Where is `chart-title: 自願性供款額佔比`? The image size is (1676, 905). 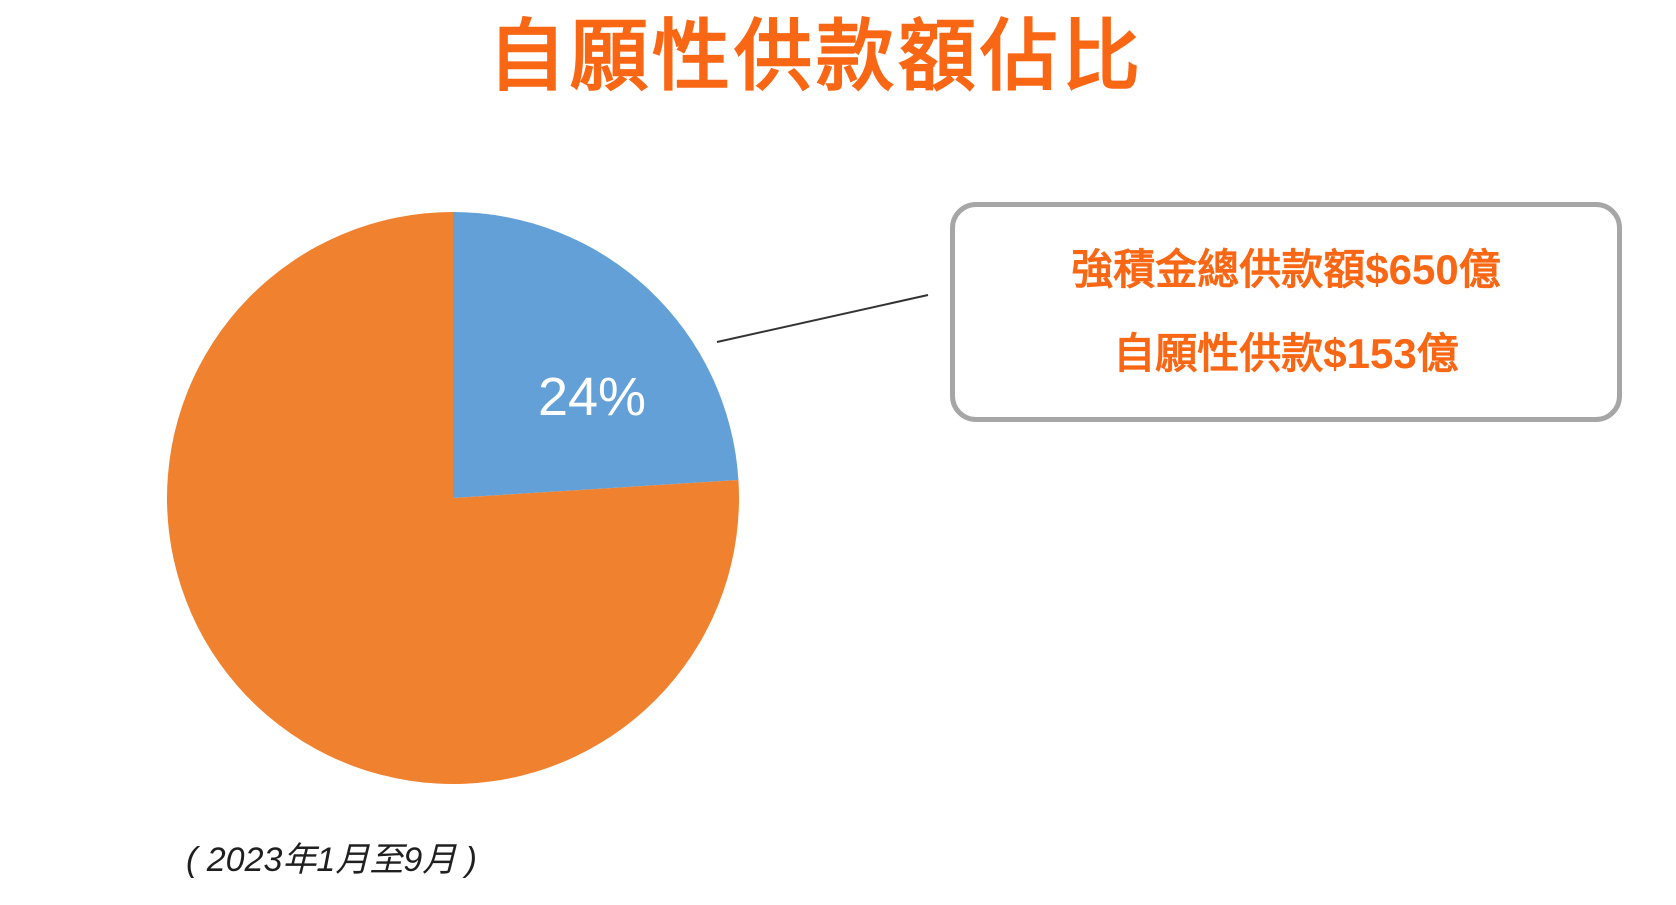
chart-title: 自願性供款額佔比 is located at coordinates (815, 56).